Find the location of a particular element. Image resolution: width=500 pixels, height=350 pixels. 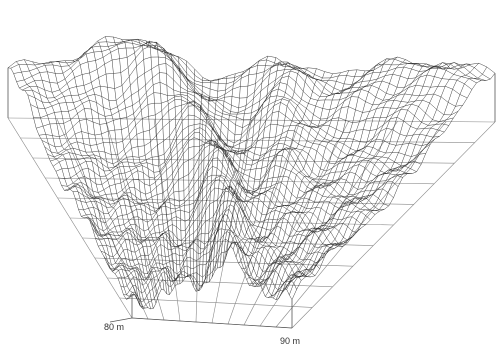

depth-scale-tick is located at coordinates (121, 320).